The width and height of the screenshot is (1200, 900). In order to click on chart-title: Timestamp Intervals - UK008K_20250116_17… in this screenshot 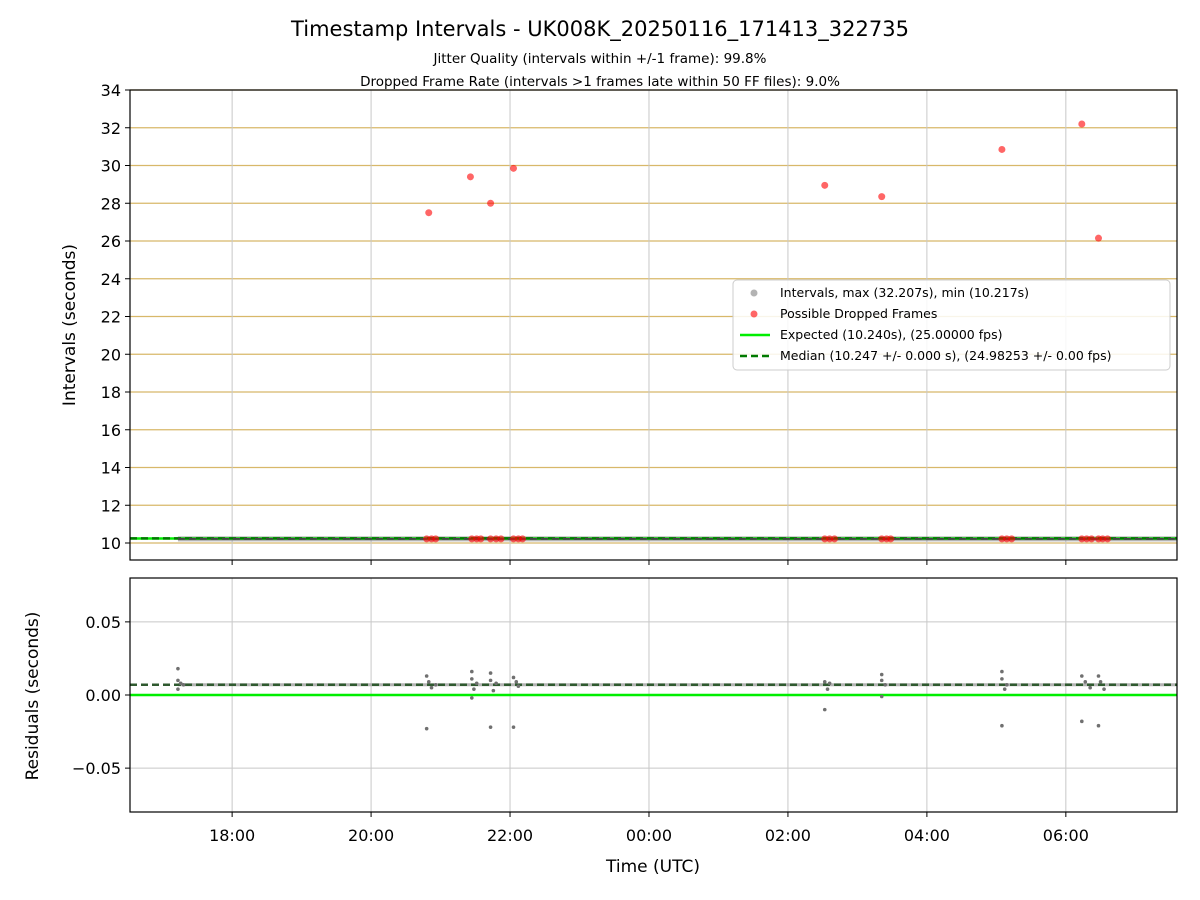, I will do `click(599, 29)`.